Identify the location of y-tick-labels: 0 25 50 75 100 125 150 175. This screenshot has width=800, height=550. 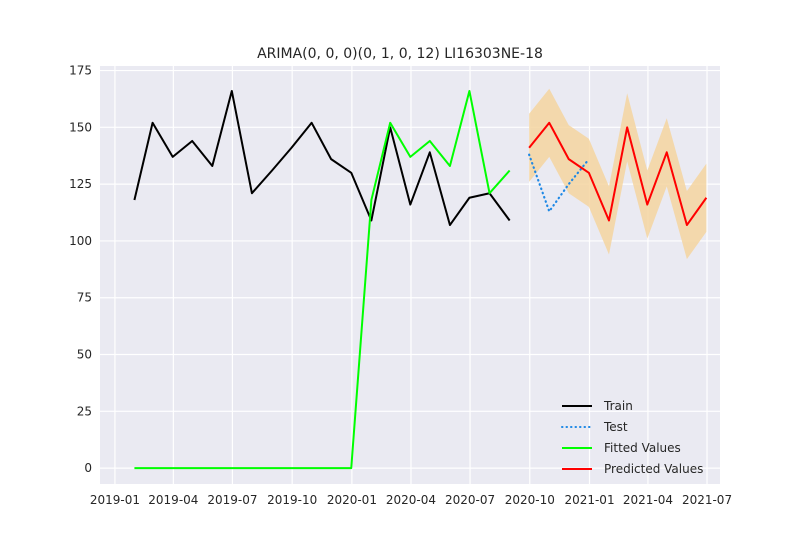
(80, 270).